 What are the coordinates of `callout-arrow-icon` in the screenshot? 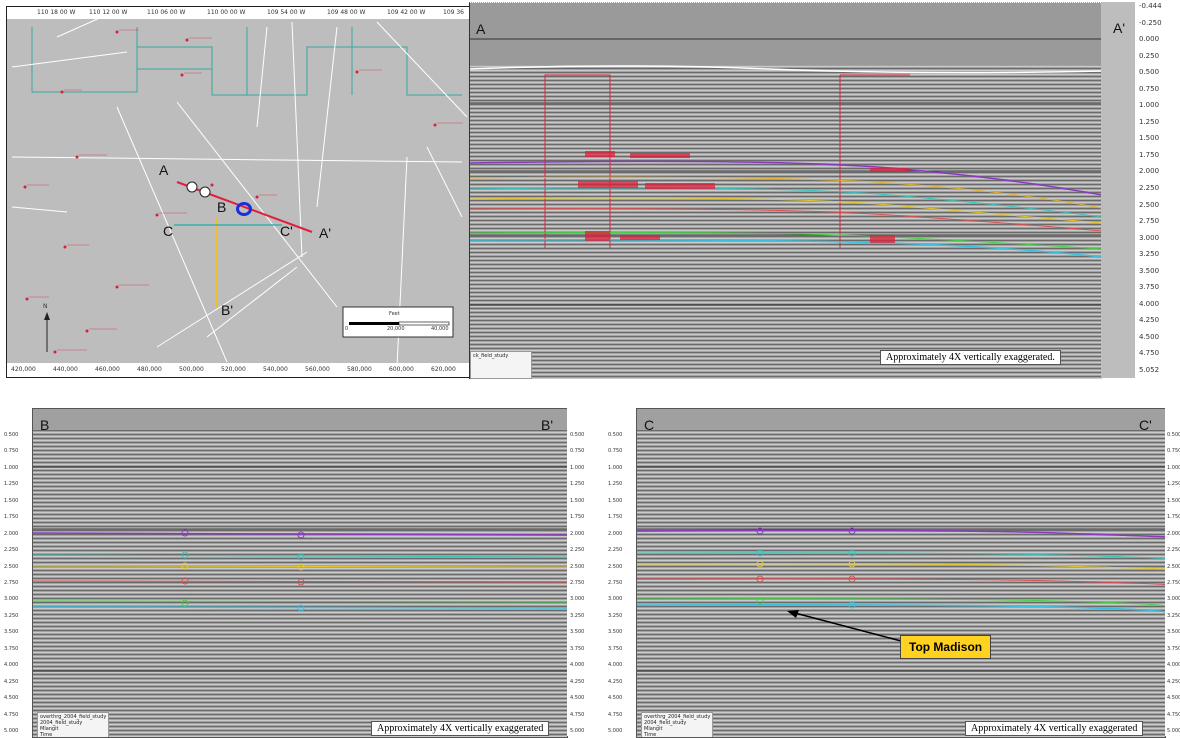 It's located at (844, 626).